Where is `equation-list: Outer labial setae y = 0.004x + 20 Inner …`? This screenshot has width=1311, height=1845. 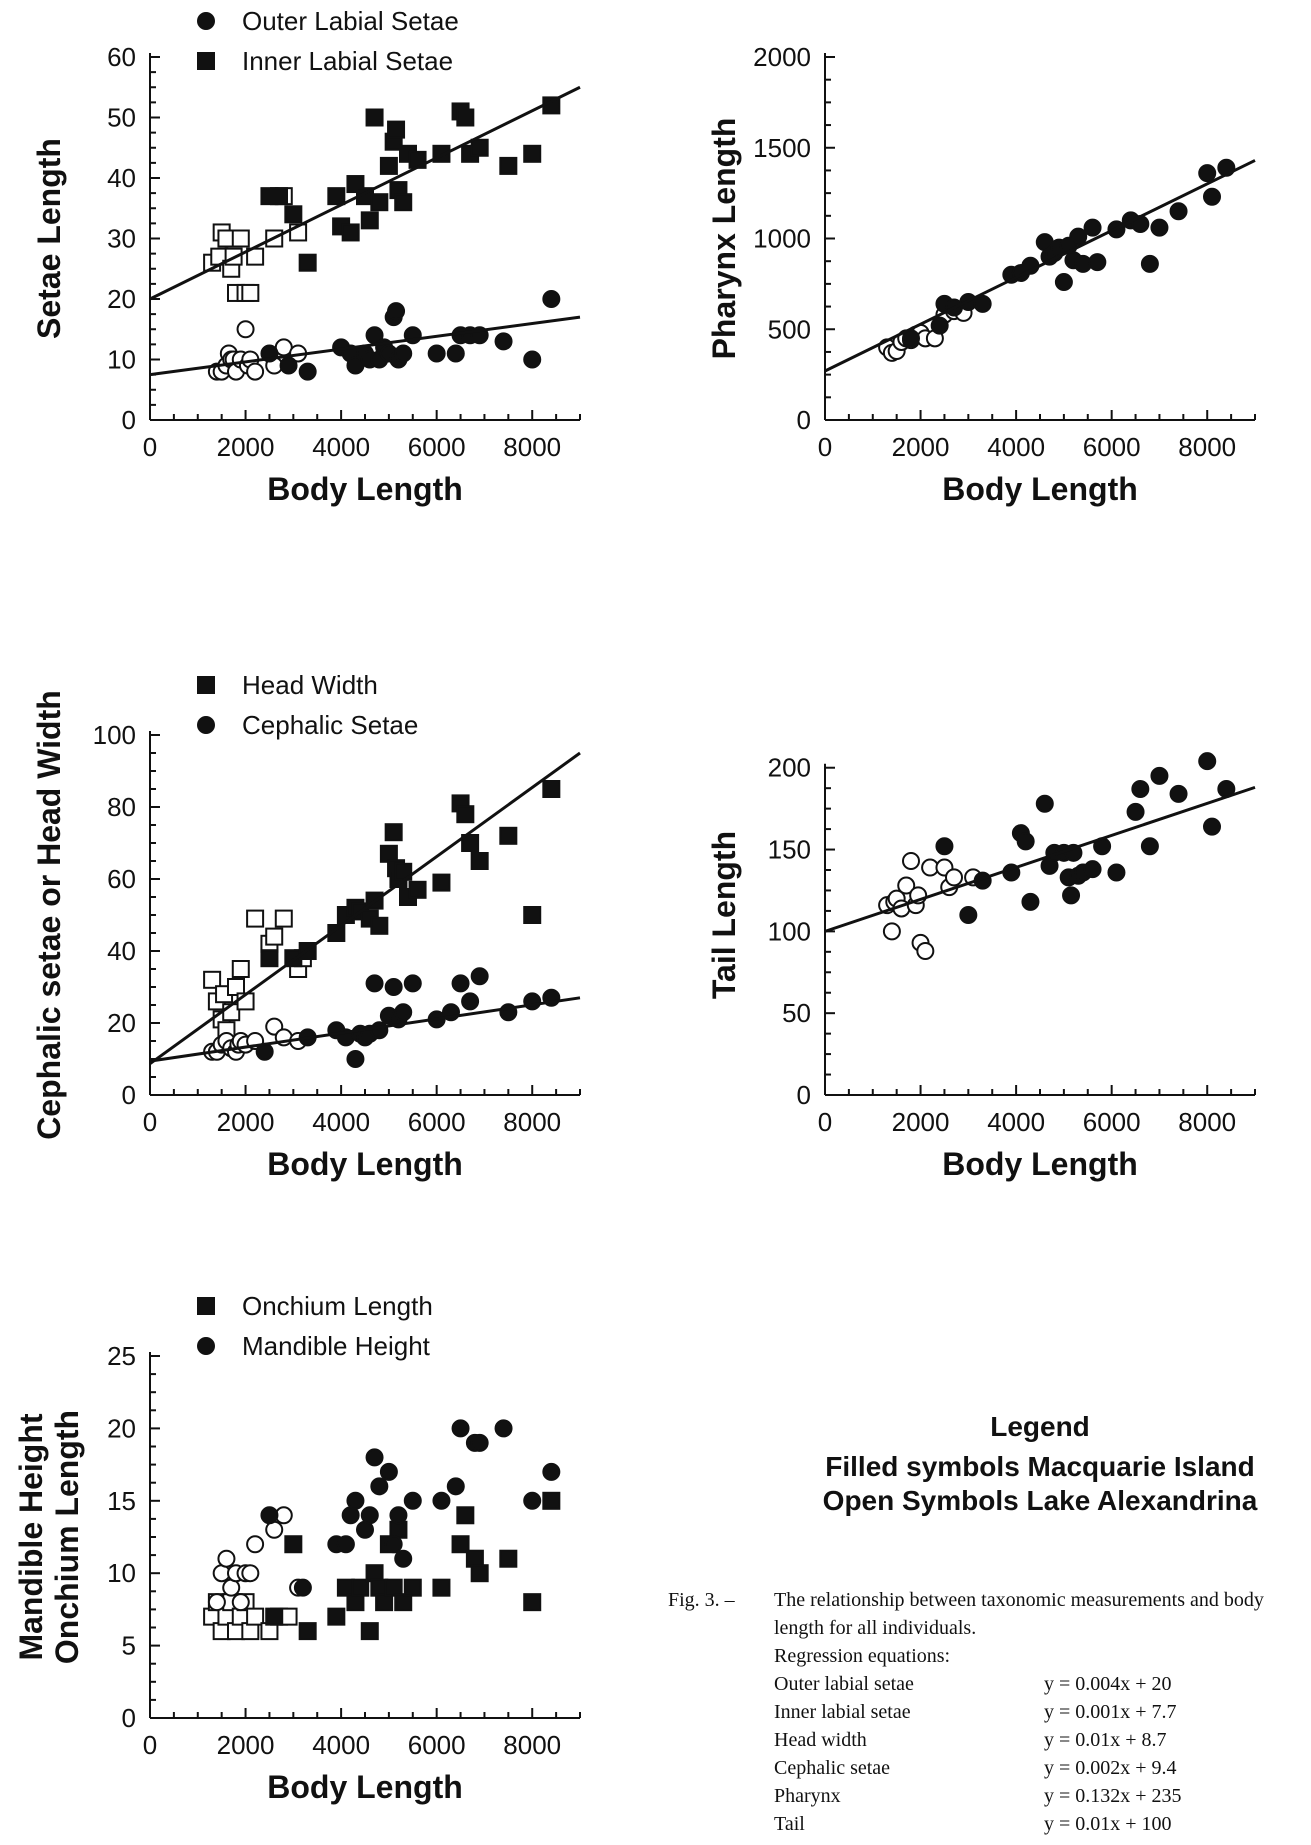
equation-list: Outer labial setae y = 0.004x + 20 Inner … is located at coordinates (1041, 1754).